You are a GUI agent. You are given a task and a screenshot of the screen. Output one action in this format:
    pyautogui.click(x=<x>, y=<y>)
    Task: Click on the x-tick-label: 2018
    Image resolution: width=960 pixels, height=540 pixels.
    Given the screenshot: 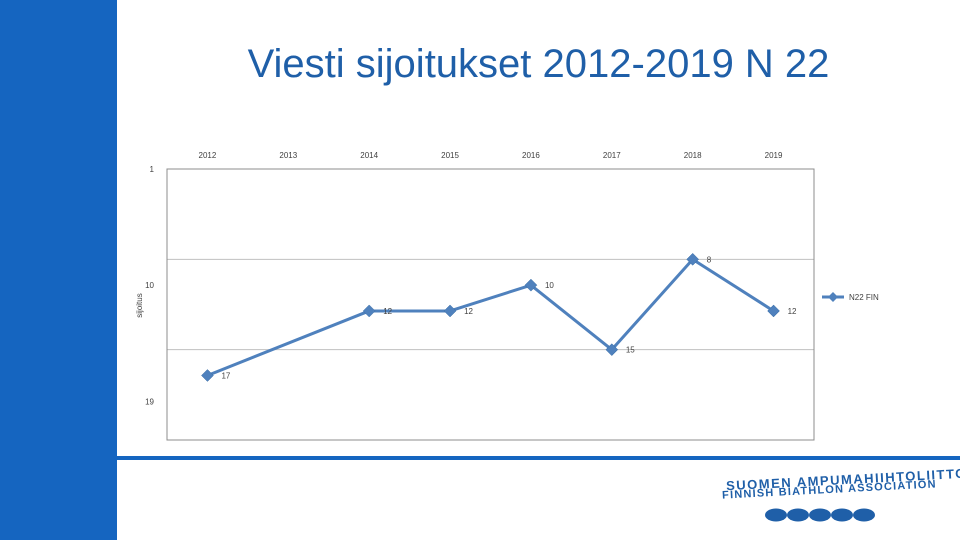 What is the action you would take?
    pyautogui.click(x=693, y=155)
    